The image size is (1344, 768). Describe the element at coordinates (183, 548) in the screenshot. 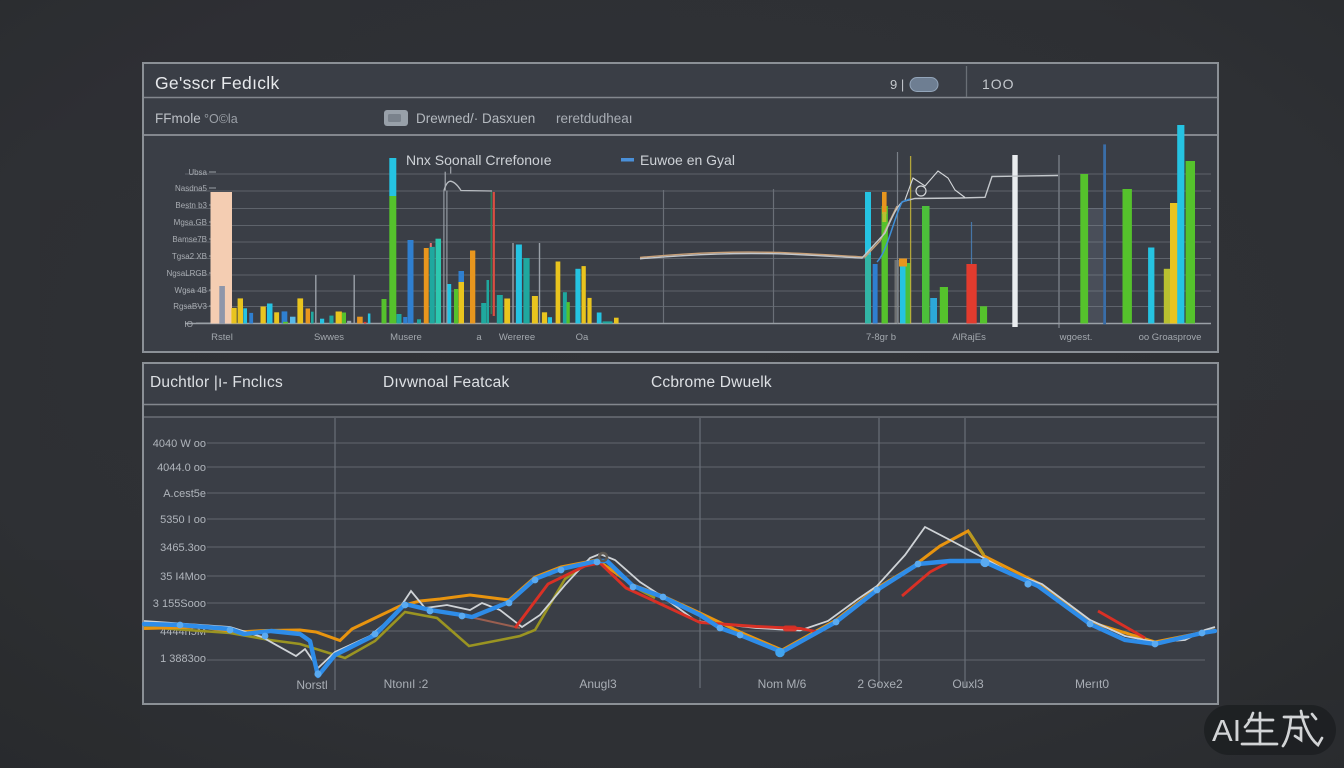

I see `svg-text: 3465.3oo` at that location.